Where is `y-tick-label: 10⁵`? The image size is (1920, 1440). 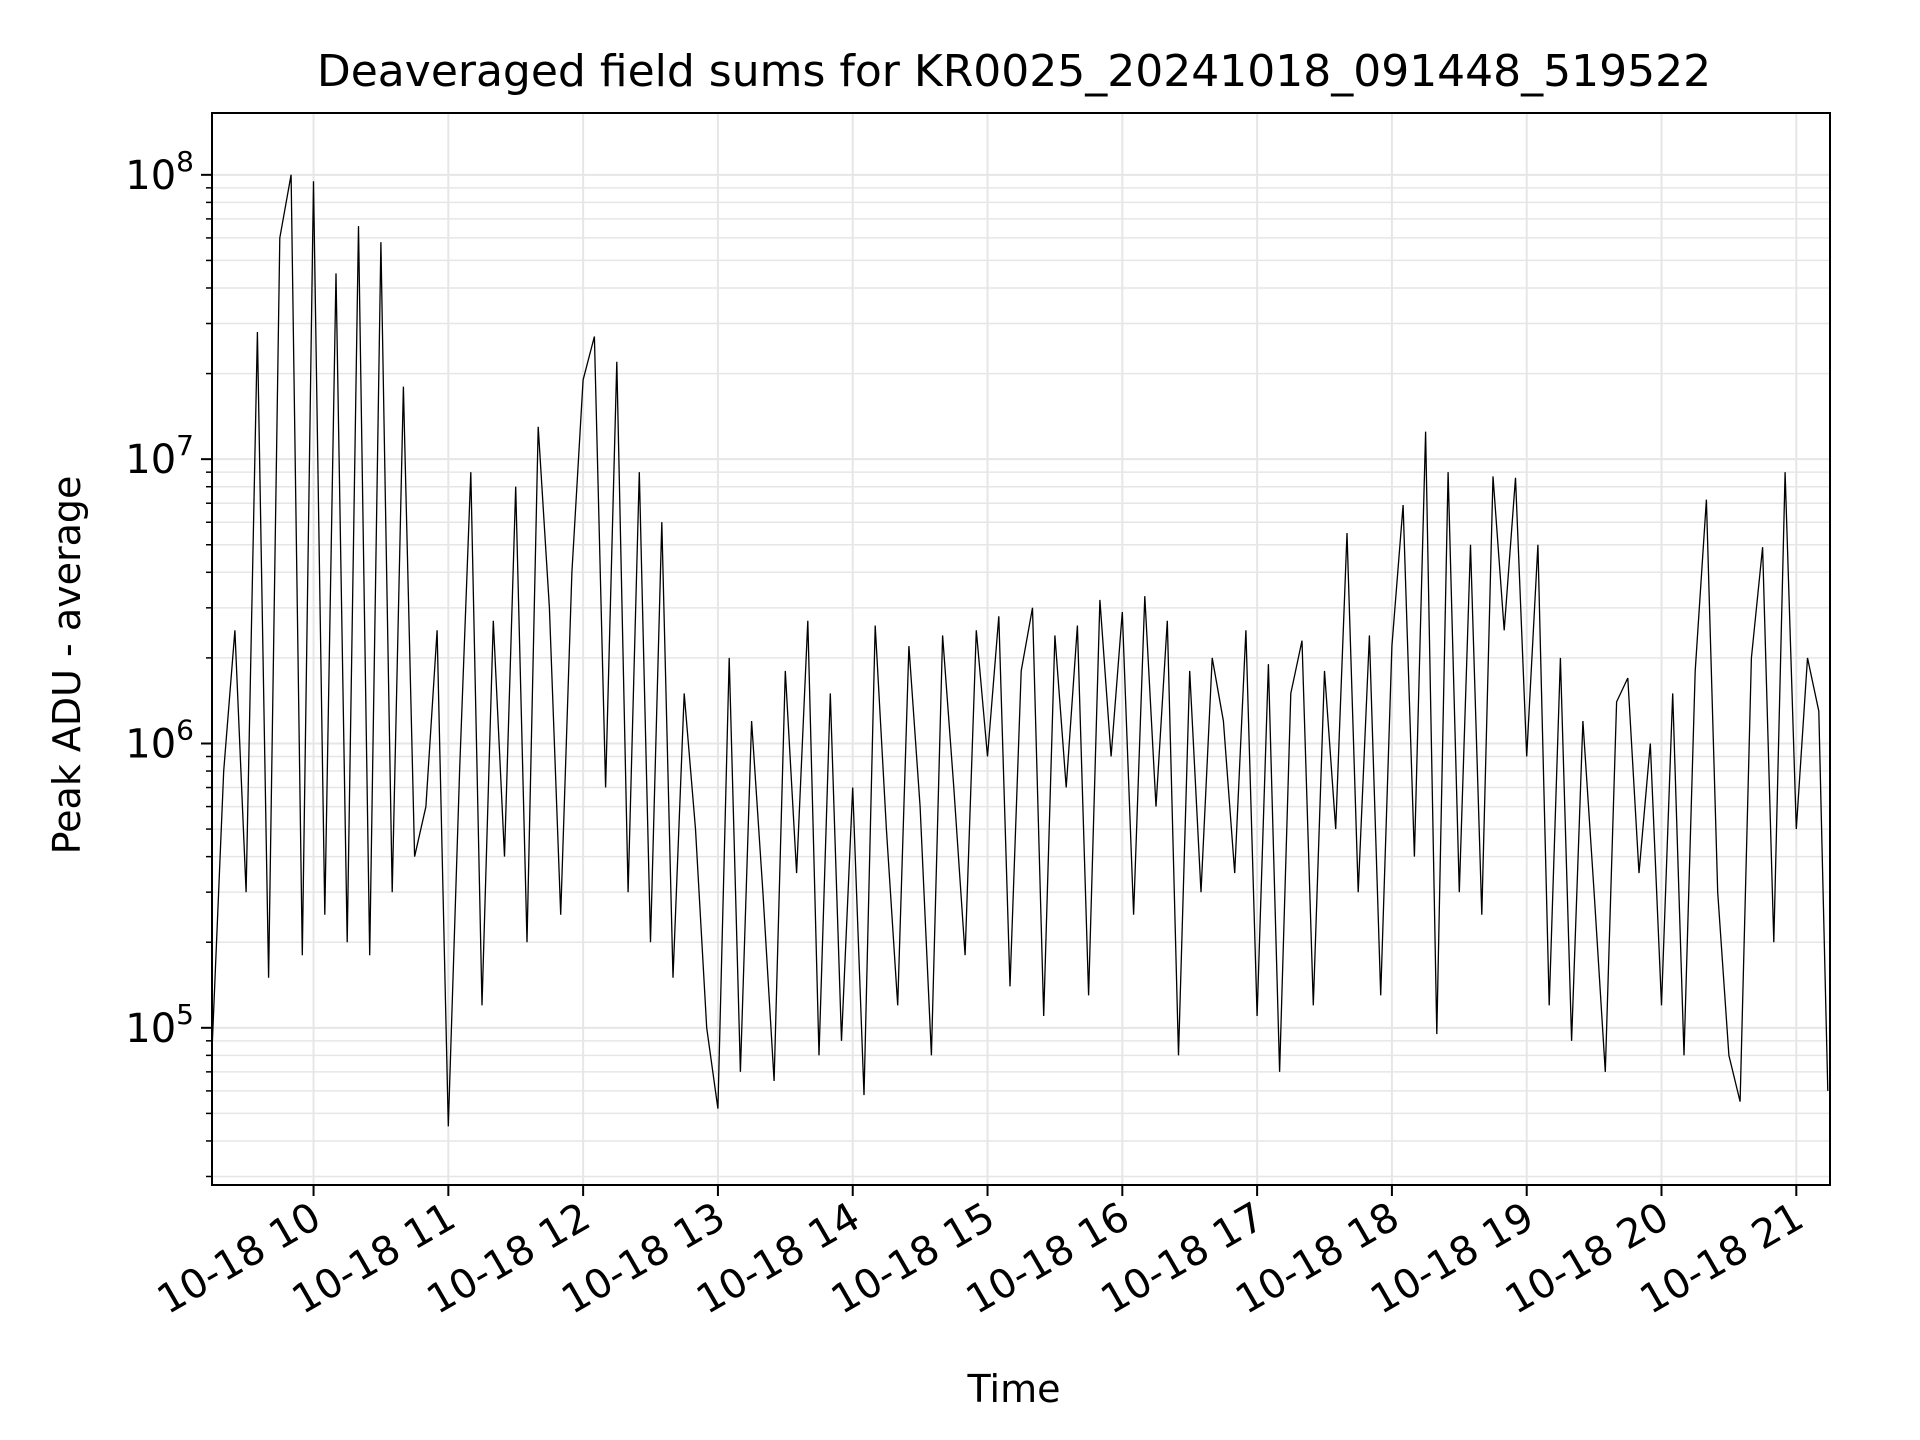 y-tick-label: 10⁵ is located at coordinates (159, 1025).